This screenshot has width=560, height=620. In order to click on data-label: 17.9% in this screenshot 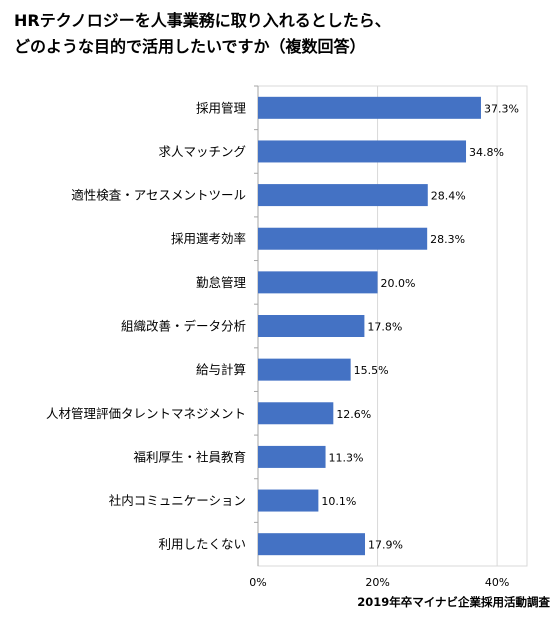, I will do `click(385, 545)`.